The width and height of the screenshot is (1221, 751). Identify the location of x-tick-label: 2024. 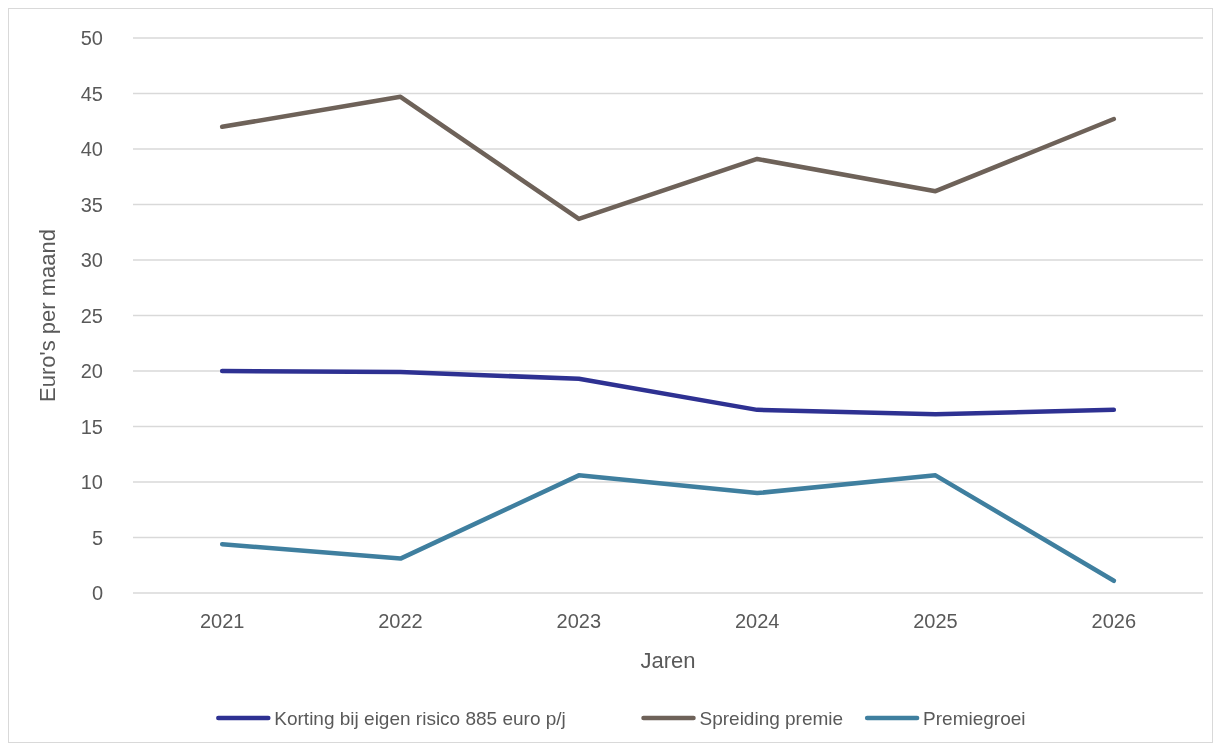
(757, 621).